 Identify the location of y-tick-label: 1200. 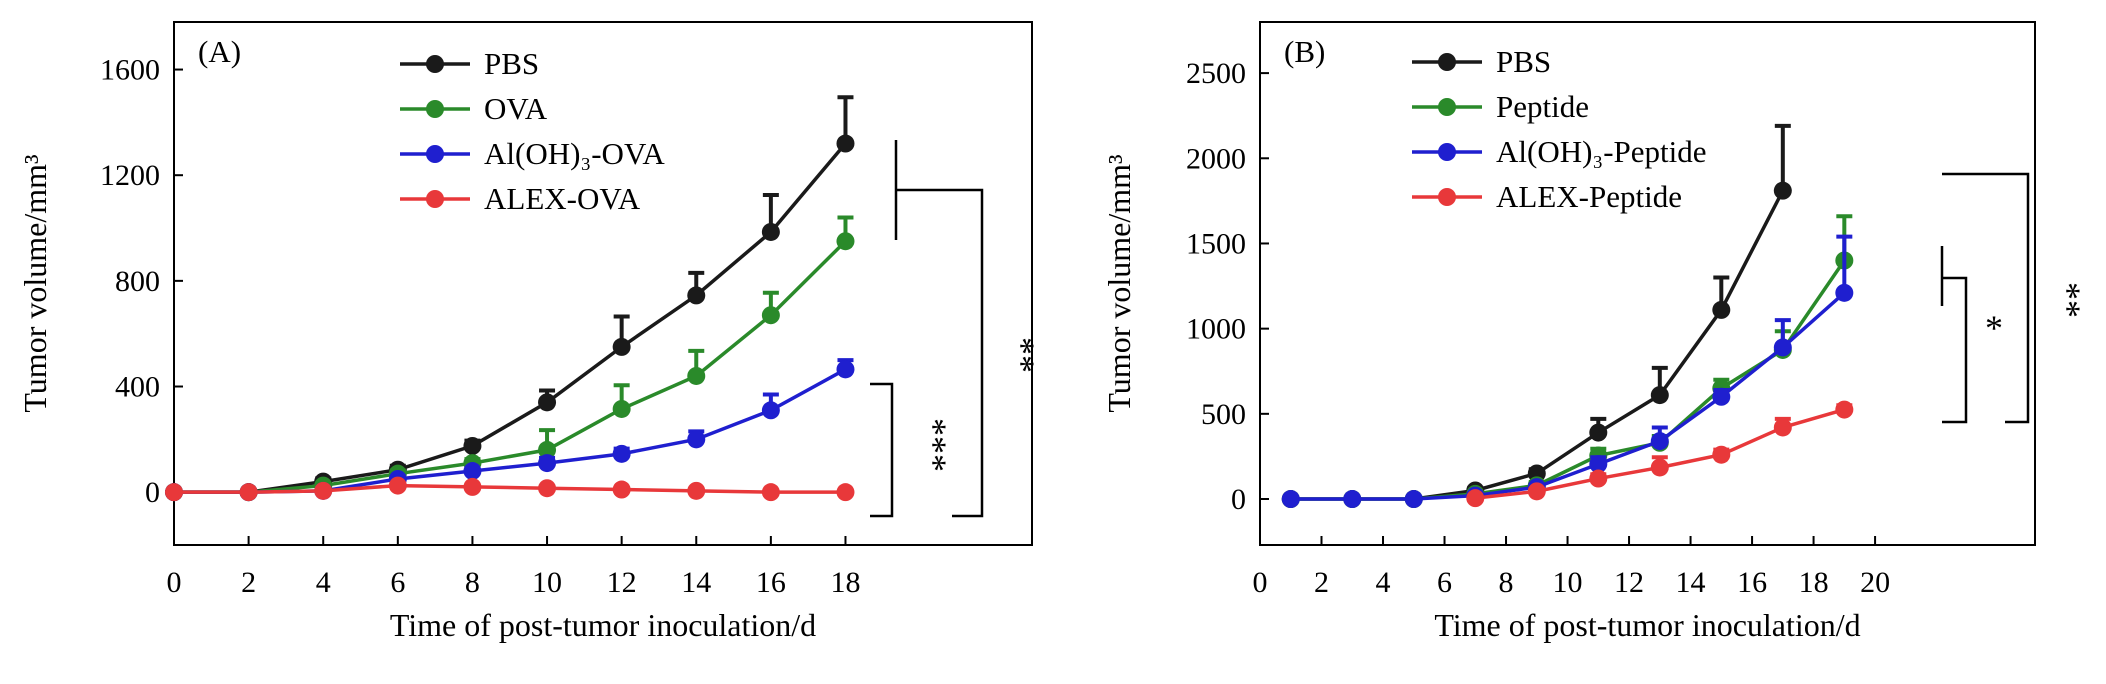
(130, 175).